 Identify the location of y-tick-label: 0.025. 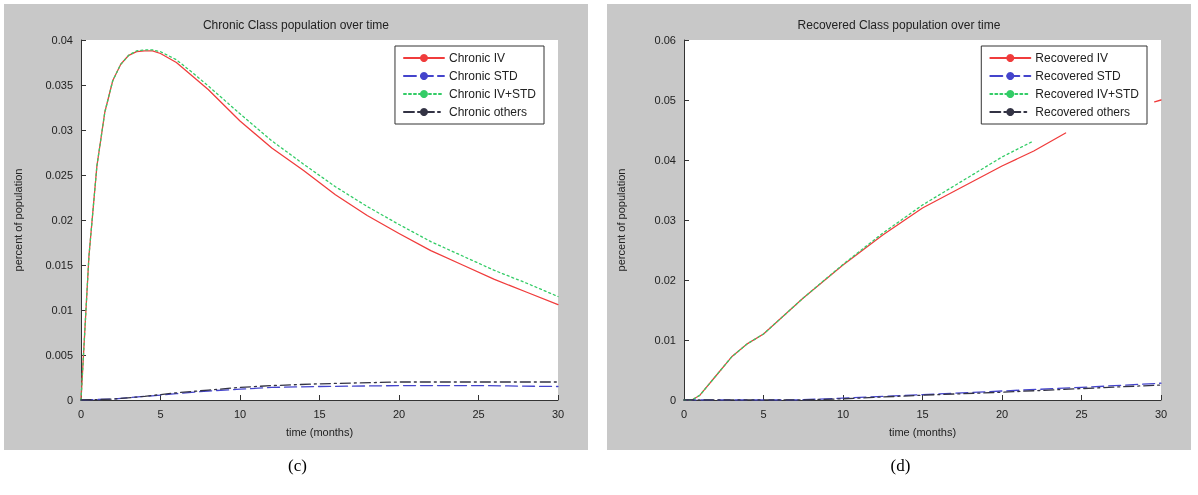
(59, 175).